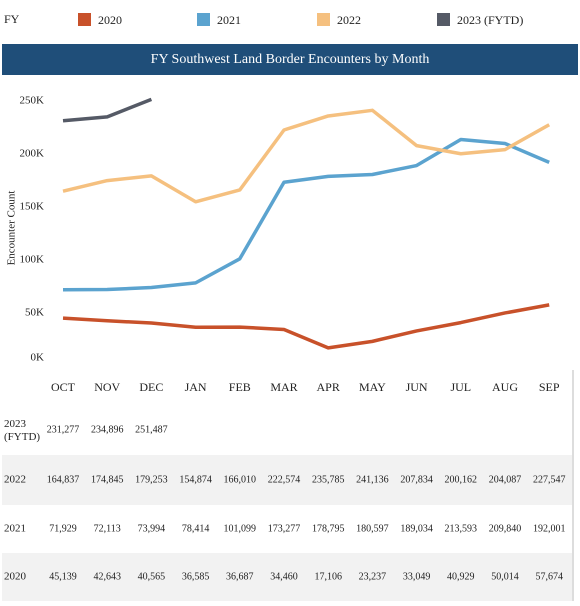 Image resolution: width=580 pixels, height=606 pixels. Describe the element at coordinates (107, 576) in the screenshot. I see `table-cell: 42,643` at that location.